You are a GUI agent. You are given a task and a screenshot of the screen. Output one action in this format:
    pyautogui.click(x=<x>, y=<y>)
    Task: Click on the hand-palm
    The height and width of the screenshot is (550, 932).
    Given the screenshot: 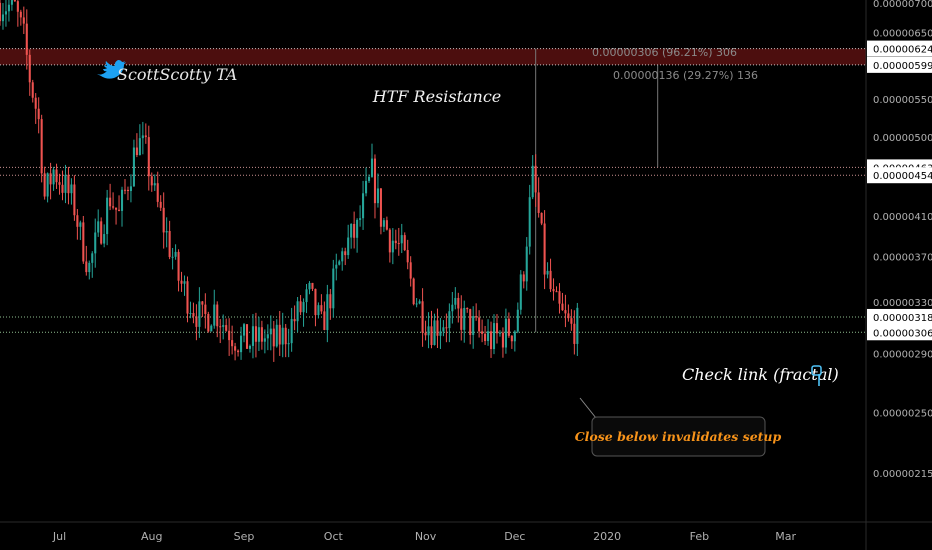 What is the action you would take?
    pyautogui.click(x=816, y=370)
    